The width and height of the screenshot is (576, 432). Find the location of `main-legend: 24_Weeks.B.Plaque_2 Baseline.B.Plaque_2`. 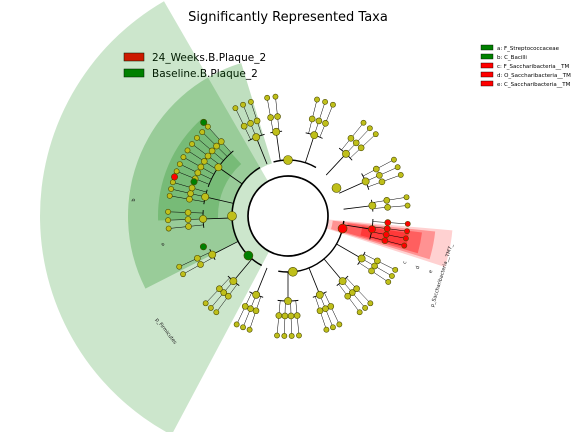

main-legend: 24_Weeks.B.Plaque_2 Baseline.B.Plaque_2 is located at coordinates (194, 66).